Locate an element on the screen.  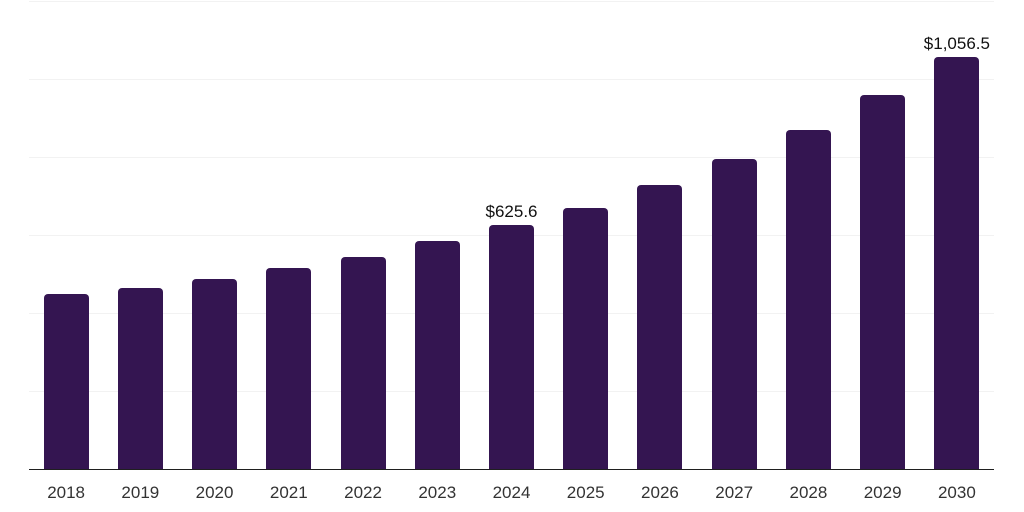
bar-value-label-2030: $1,056.5 is located at coordinates (956, 43).